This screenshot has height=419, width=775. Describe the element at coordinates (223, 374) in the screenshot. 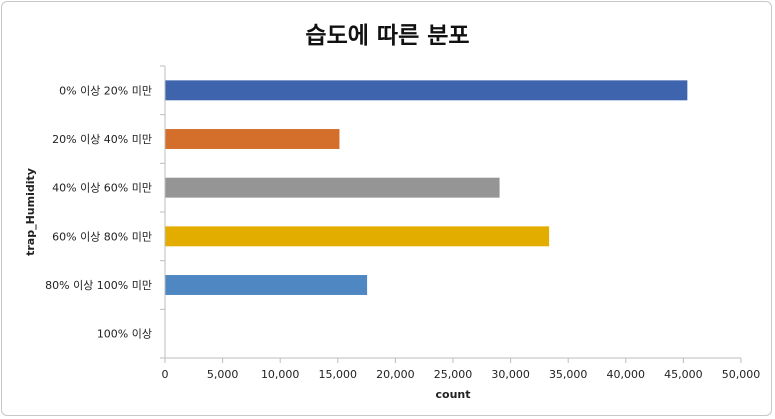

I see `x-tick-label: 5,000` at that location.